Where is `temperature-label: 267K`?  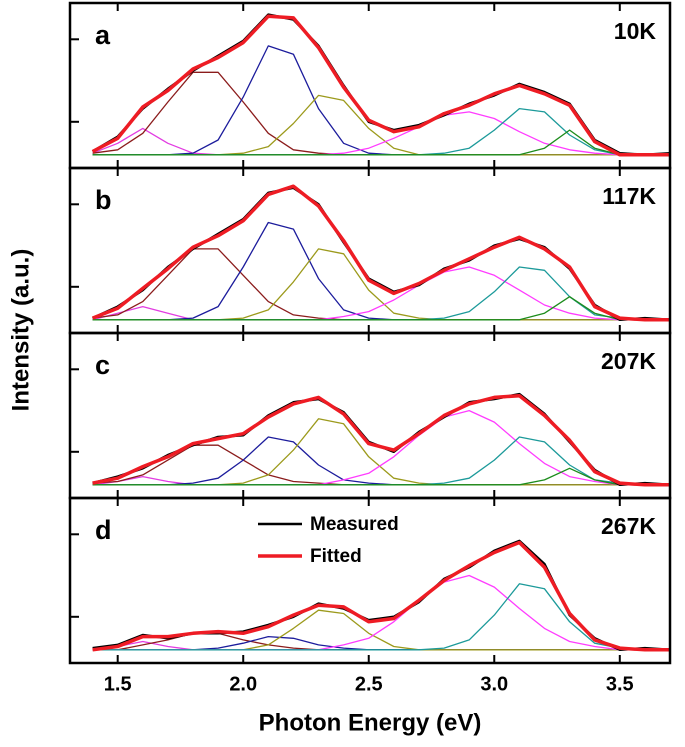
temperature-label: 267K is located at coordinates (628, 526).